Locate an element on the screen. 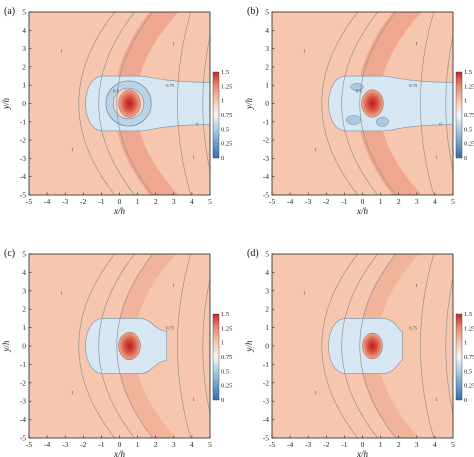 This screenshot has width=474, height=457. contour-label: 0.5 is located at coordinates (116, 91).